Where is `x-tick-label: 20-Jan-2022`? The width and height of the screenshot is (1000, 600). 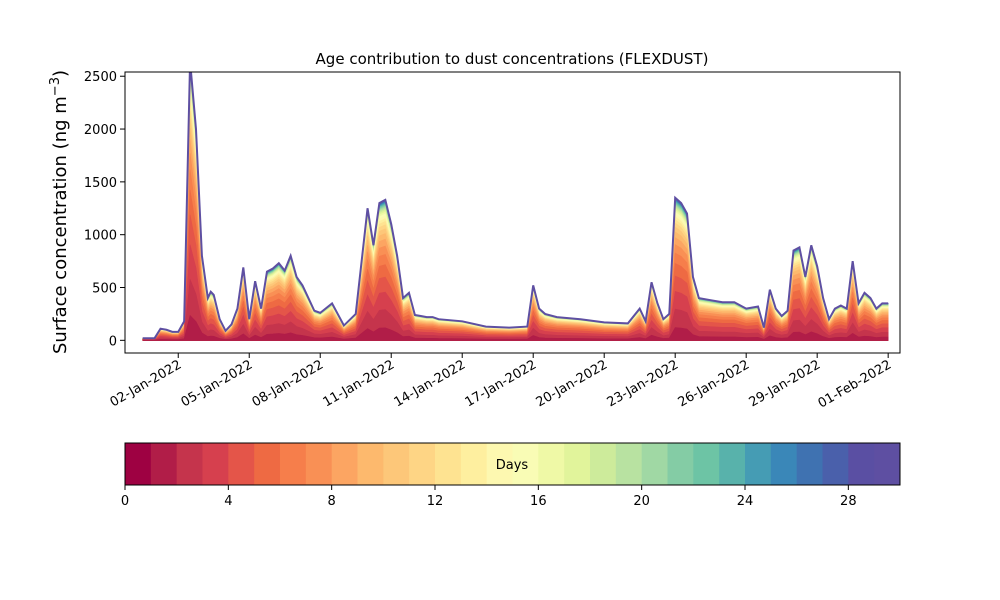
x-tick-label: 20-Jan-2022 is located at coordinates (572, 383).